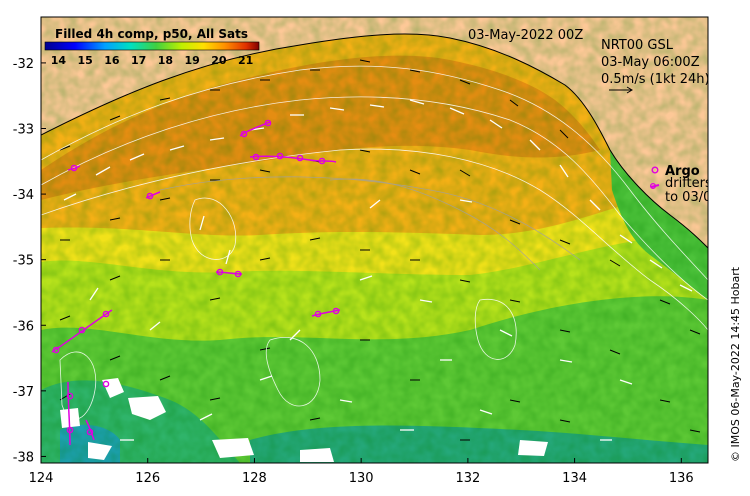  Describe the element at coordinates (681, 478) in the screenshot. I see `lon-tick-136: 136` at that location.